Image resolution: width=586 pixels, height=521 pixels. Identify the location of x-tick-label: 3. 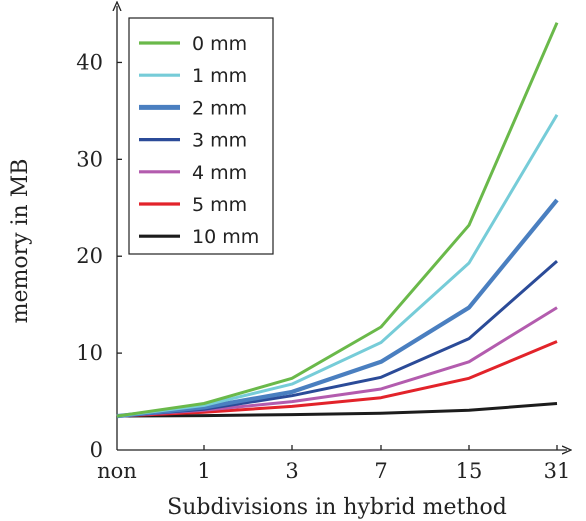
(291, 471).